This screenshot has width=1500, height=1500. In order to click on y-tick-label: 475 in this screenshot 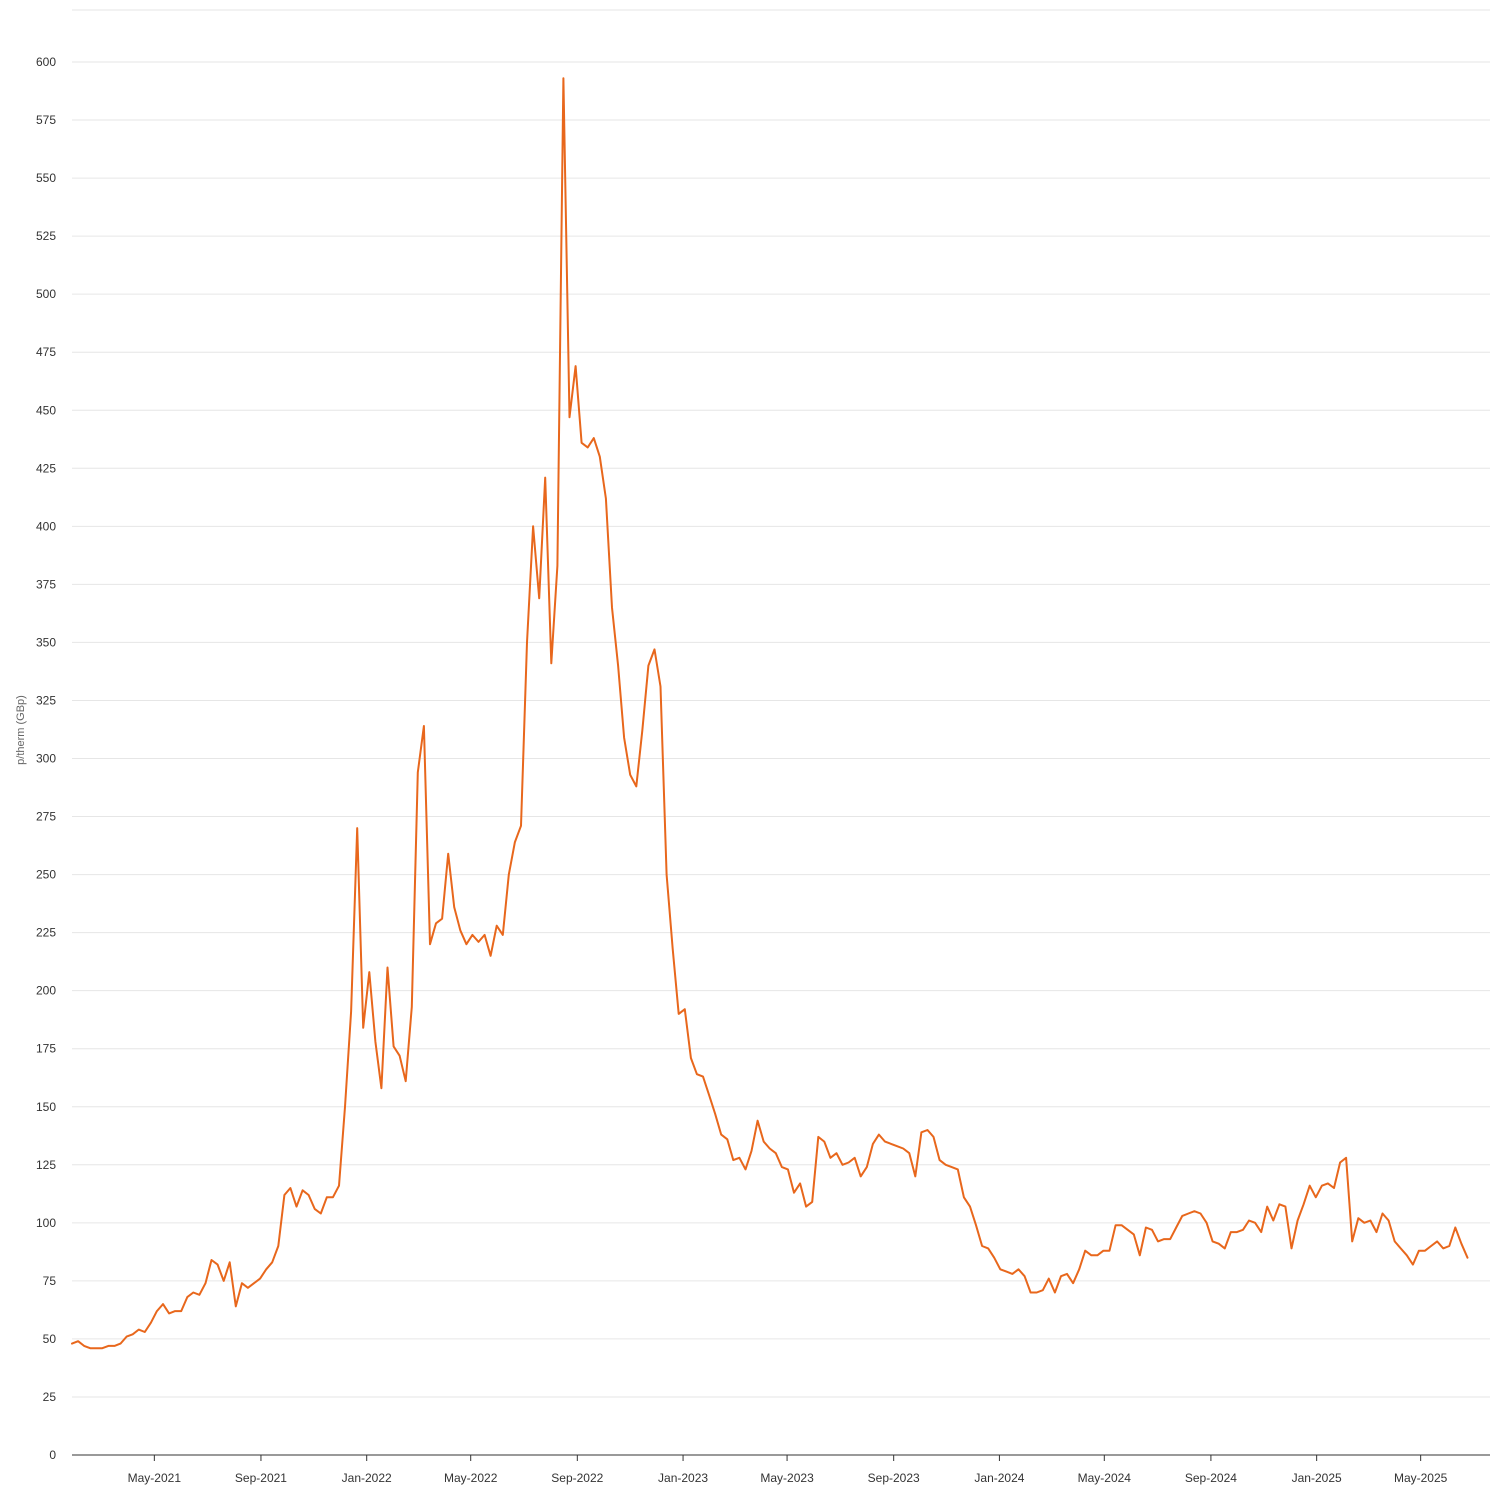, I will do `click(46, 352)`.